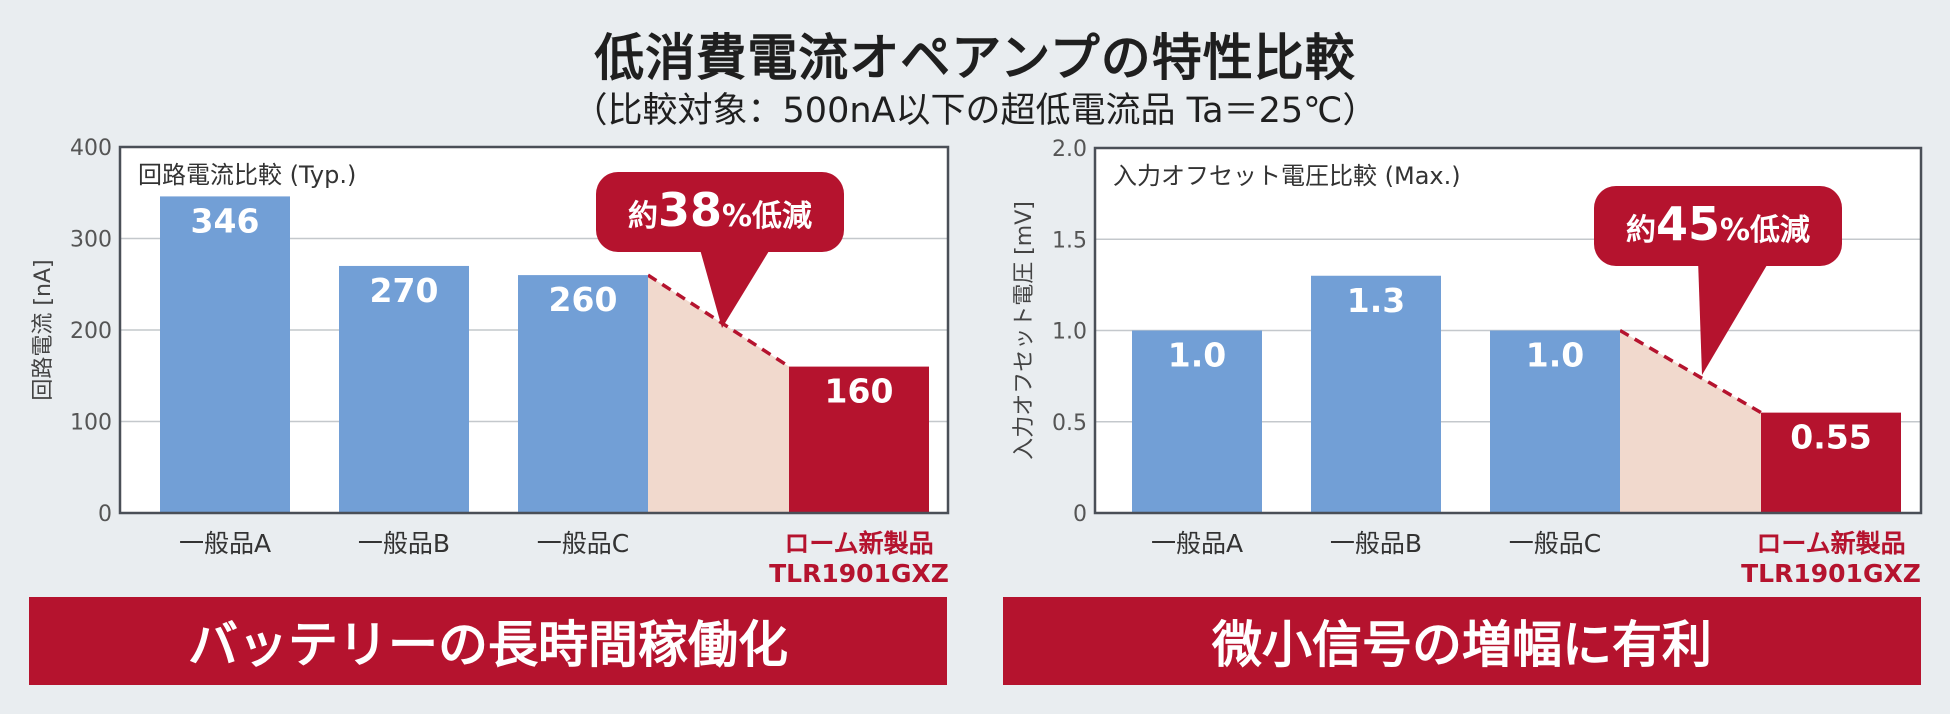  I want to click on chart2-x-category-label: TLR1901GXZ, so click(1831, 573).